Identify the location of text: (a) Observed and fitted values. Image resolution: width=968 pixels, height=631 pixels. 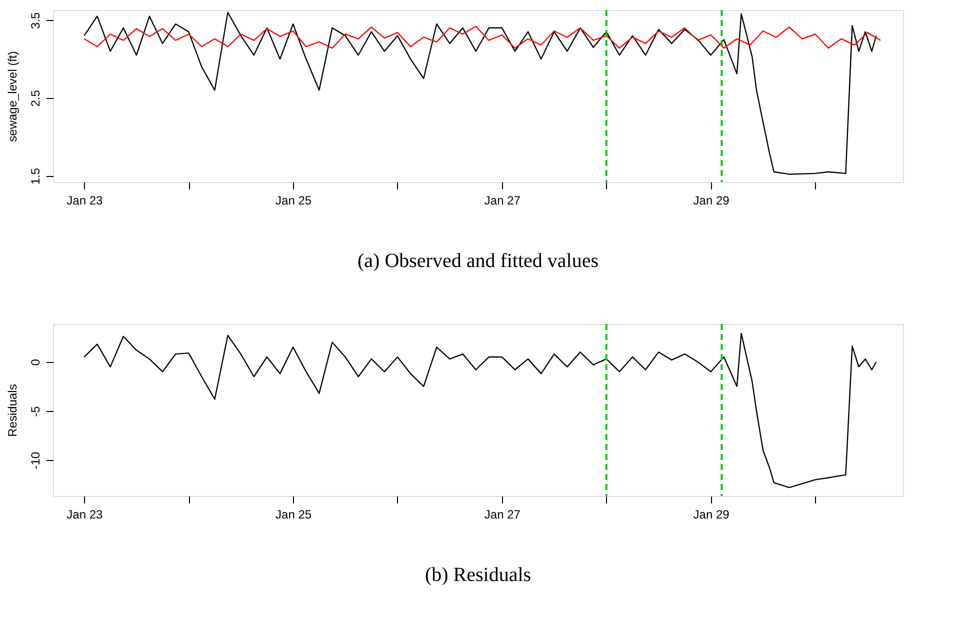
(478, 261).